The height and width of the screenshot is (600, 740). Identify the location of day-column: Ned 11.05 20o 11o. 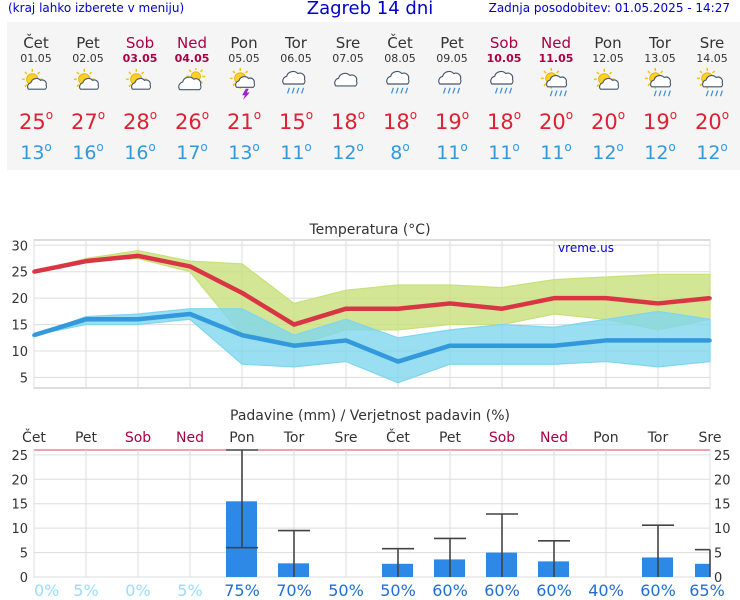
(556, 96).